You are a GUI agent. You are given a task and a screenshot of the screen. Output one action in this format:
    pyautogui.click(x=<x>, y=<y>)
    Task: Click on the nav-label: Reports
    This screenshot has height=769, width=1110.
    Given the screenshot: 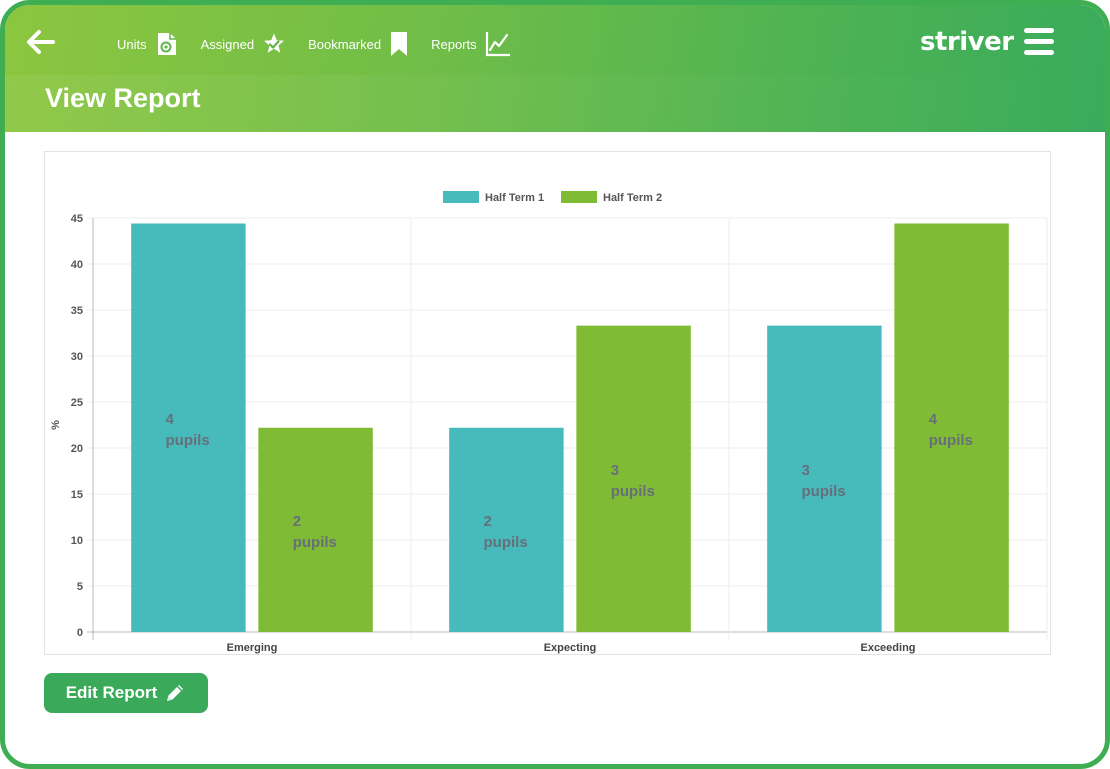 What is the action you would take?
    pyautogui.click(x=454, y=44)
    